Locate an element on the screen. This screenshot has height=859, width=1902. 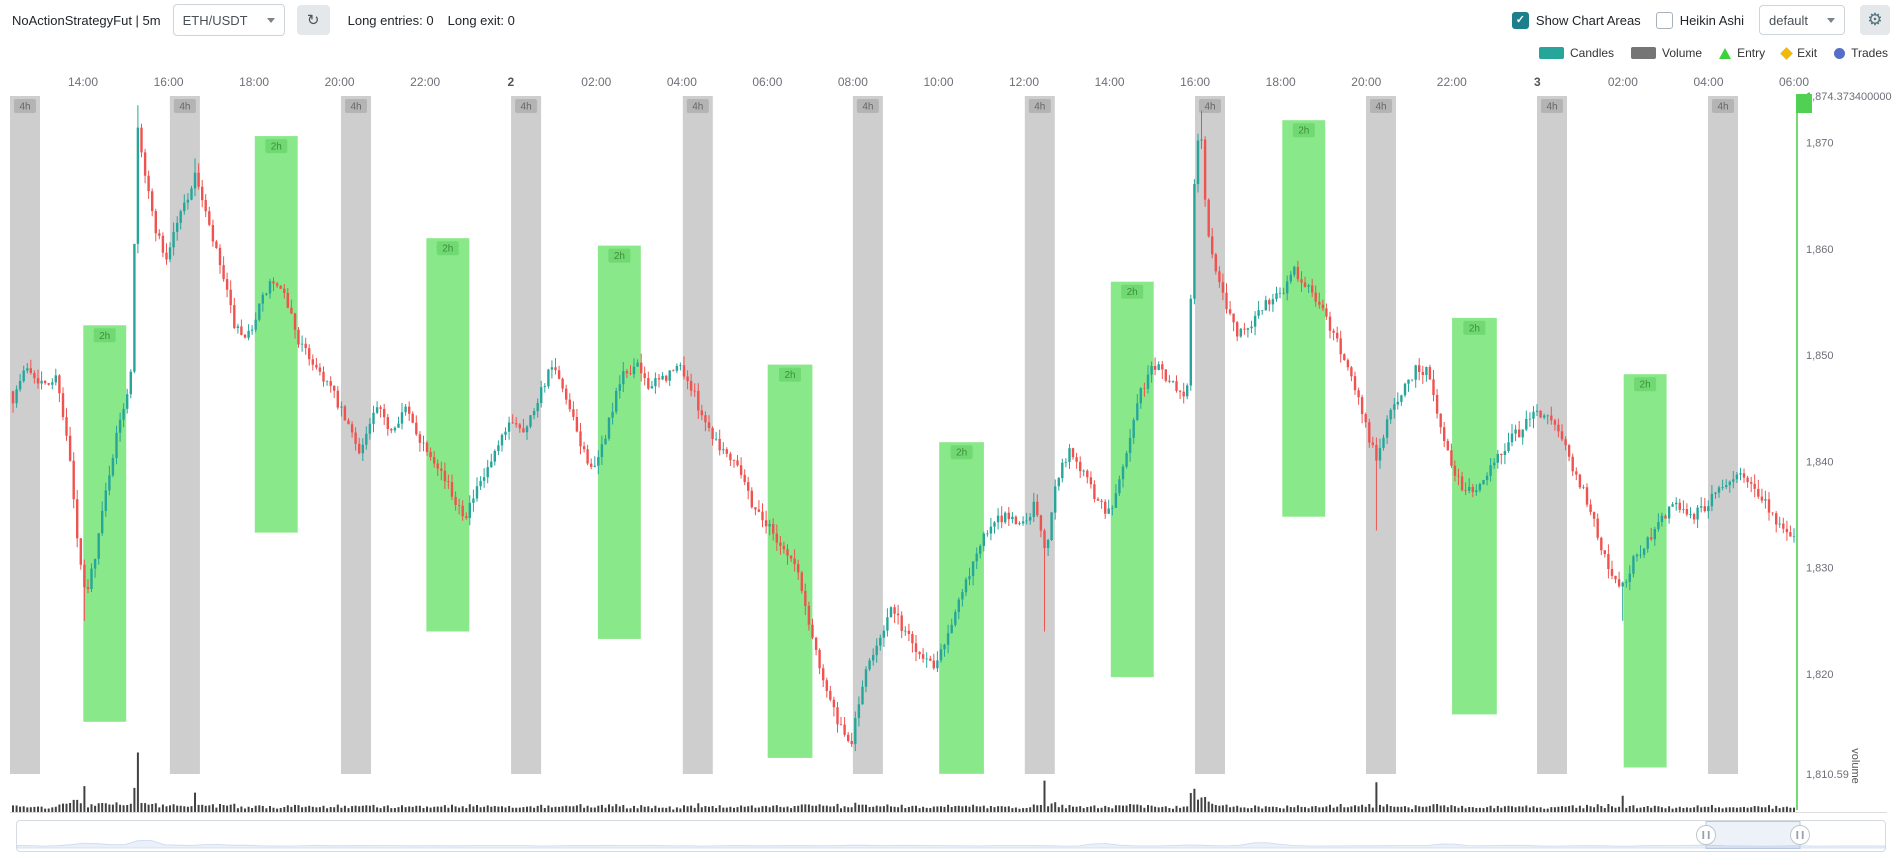
volume-axis-label: volume is located at coordinates (1855, 765).